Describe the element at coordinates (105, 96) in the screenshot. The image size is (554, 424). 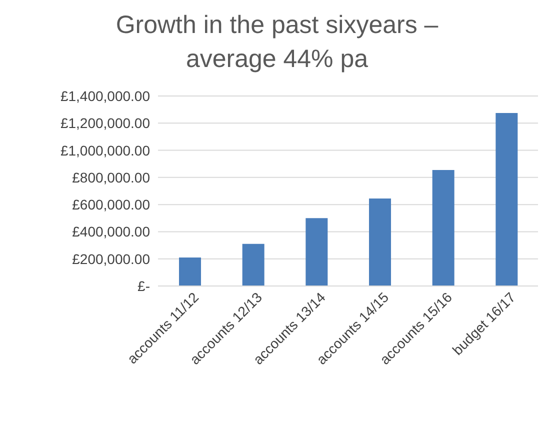
I see `y-tick-label: £1,400,000.00` at that location.